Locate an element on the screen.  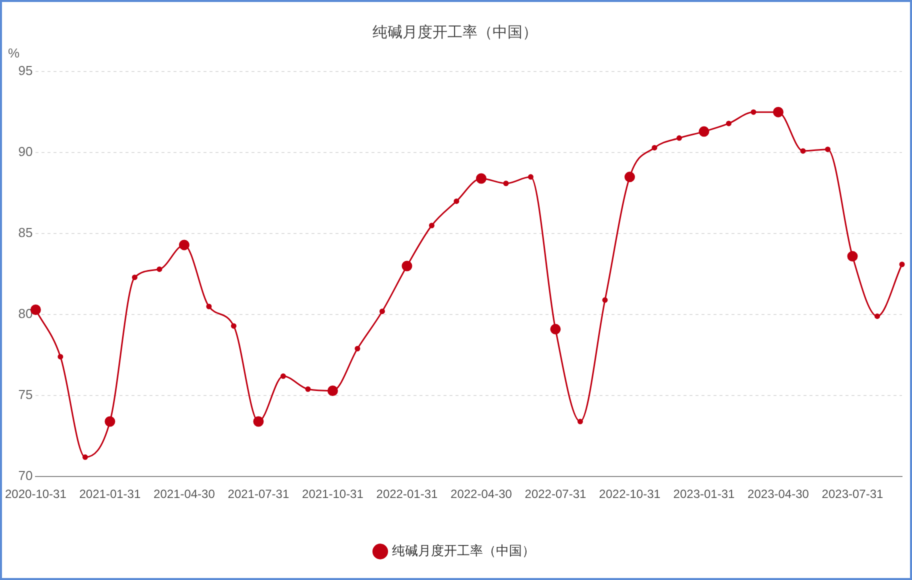
y-tick-label: 75 is located at coordinates (25, 394).